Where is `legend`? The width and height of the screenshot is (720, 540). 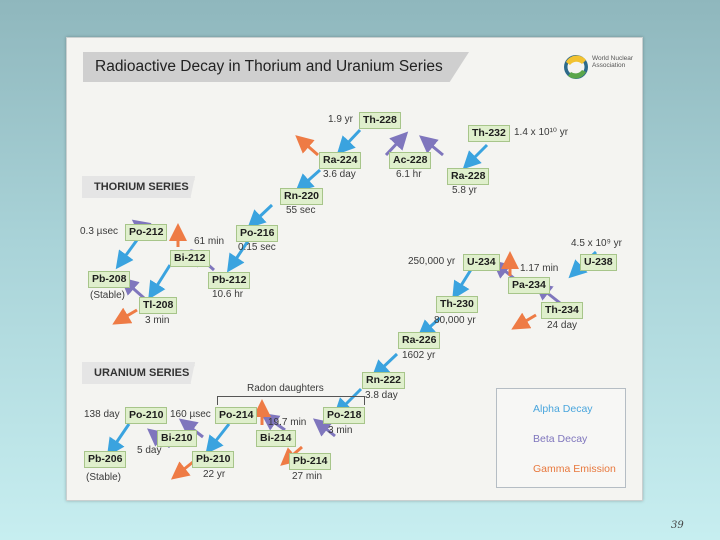 legend is located at coordinates (561, 438).